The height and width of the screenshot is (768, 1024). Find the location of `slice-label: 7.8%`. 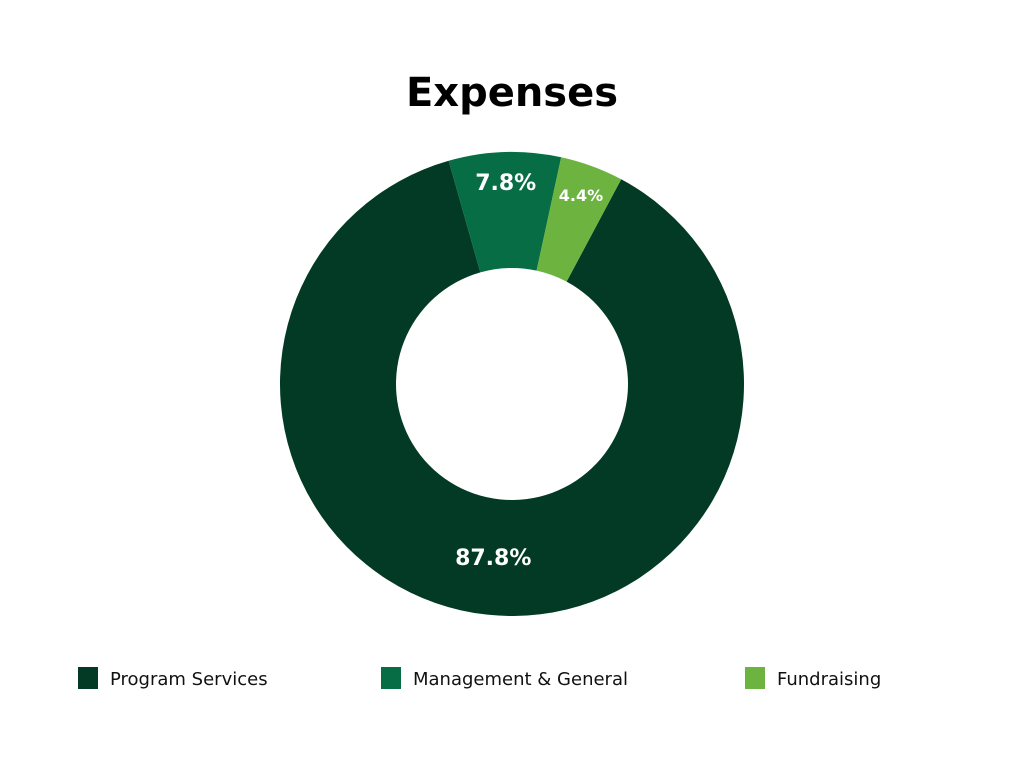

slice-label: 7.8% is located at coordinates (505, 183).